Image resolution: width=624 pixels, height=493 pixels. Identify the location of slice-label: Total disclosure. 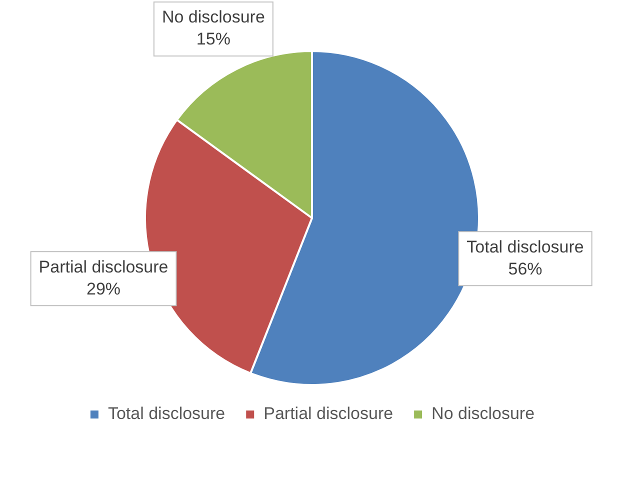
(525, 246).